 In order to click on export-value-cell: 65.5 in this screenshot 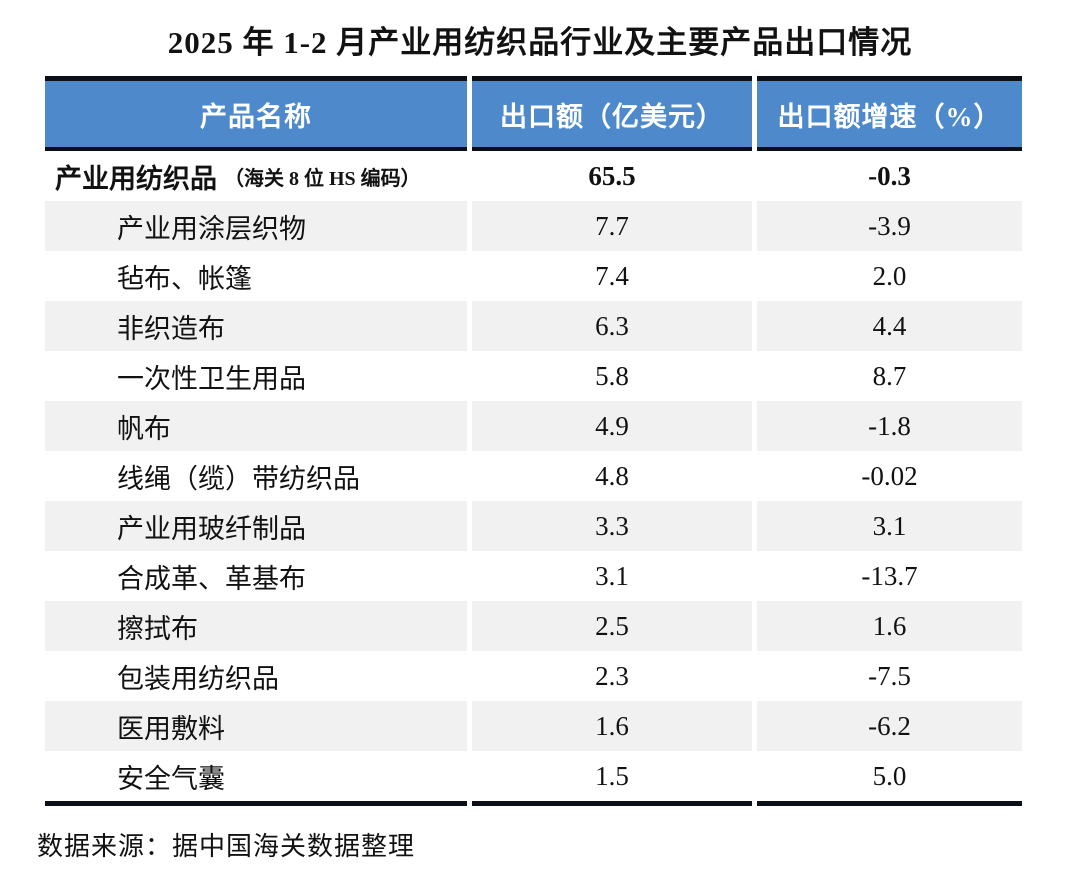, I will do `click(612, 175)`.